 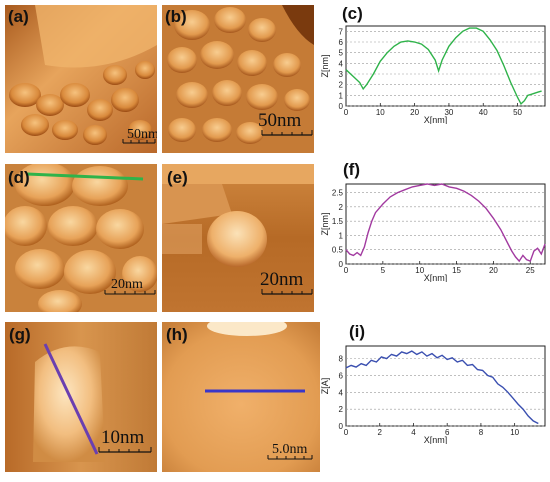 I want to click on afm-image-d-svg: 20nm, so click(x=81, y=238).